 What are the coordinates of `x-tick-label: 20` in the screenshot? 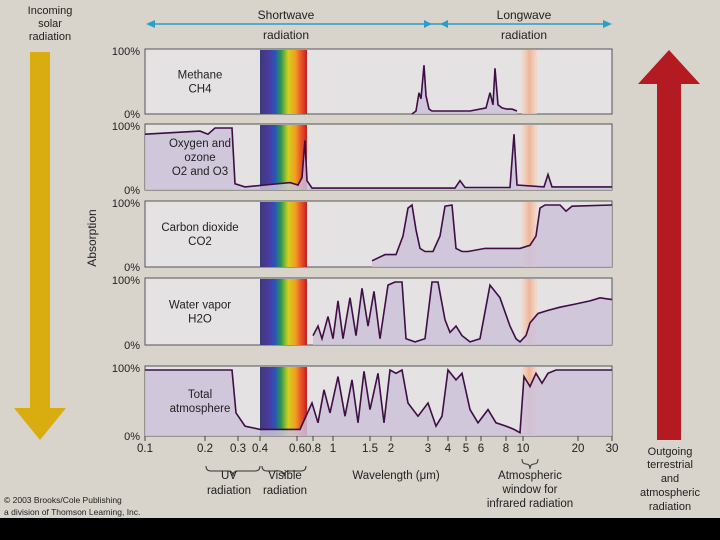 It's located at (578, 449).